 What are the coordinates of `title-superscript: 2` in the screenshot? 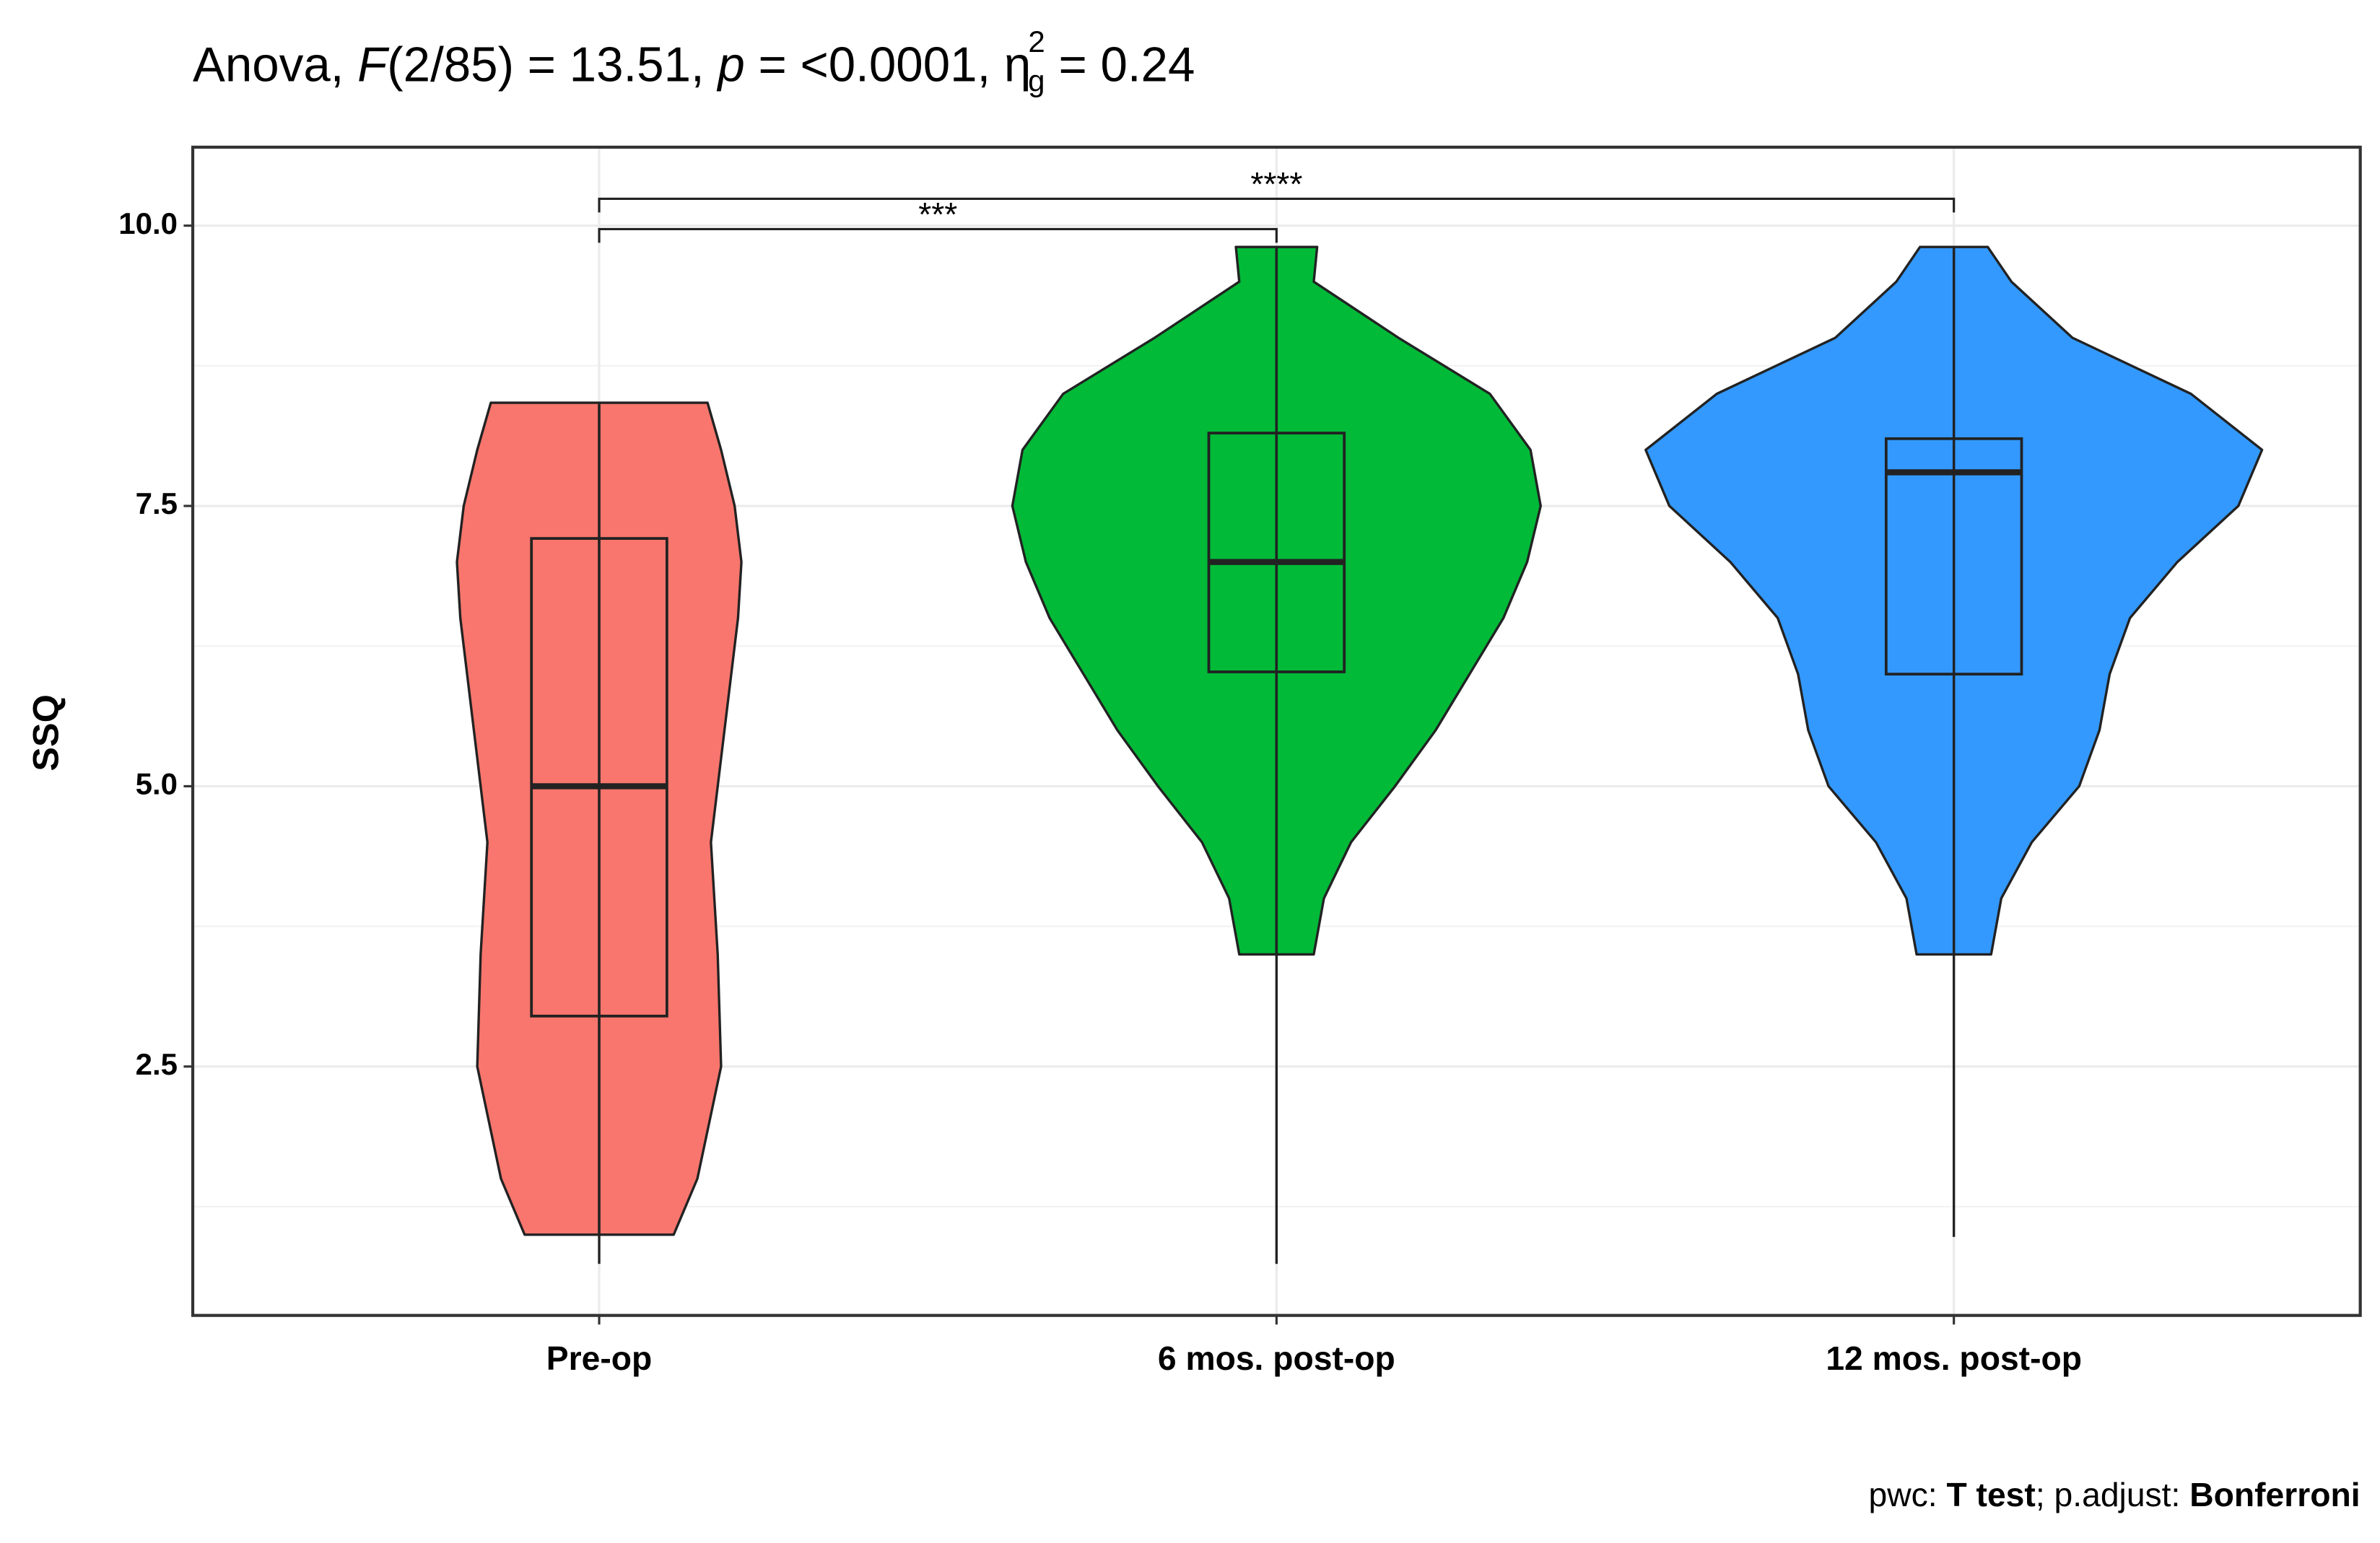 It's located at (1036, 41).